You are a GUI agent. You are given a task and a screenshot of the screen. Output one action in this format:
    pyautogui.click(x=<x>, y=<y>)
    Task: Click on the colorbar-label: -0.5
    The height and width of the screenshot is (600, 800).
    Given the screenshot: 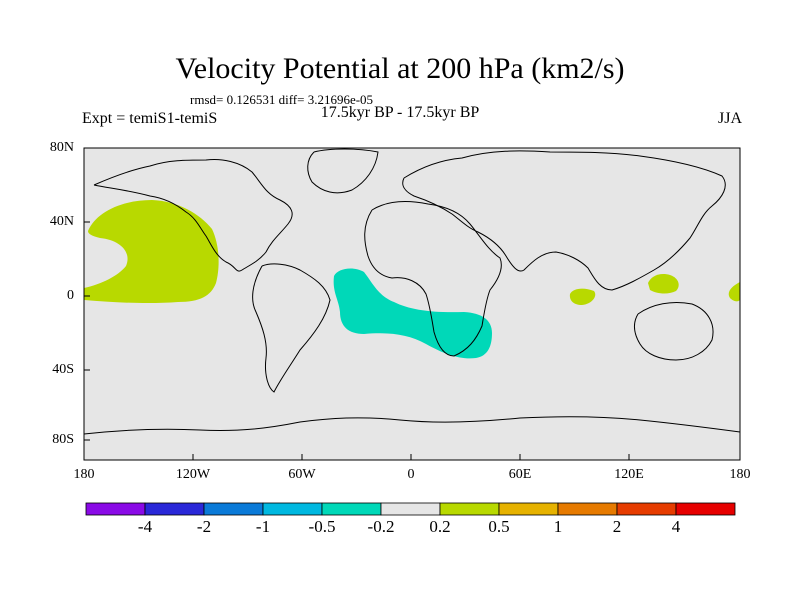 What is the action you would take?
    pyautogui.click(x=322, y=526)
    